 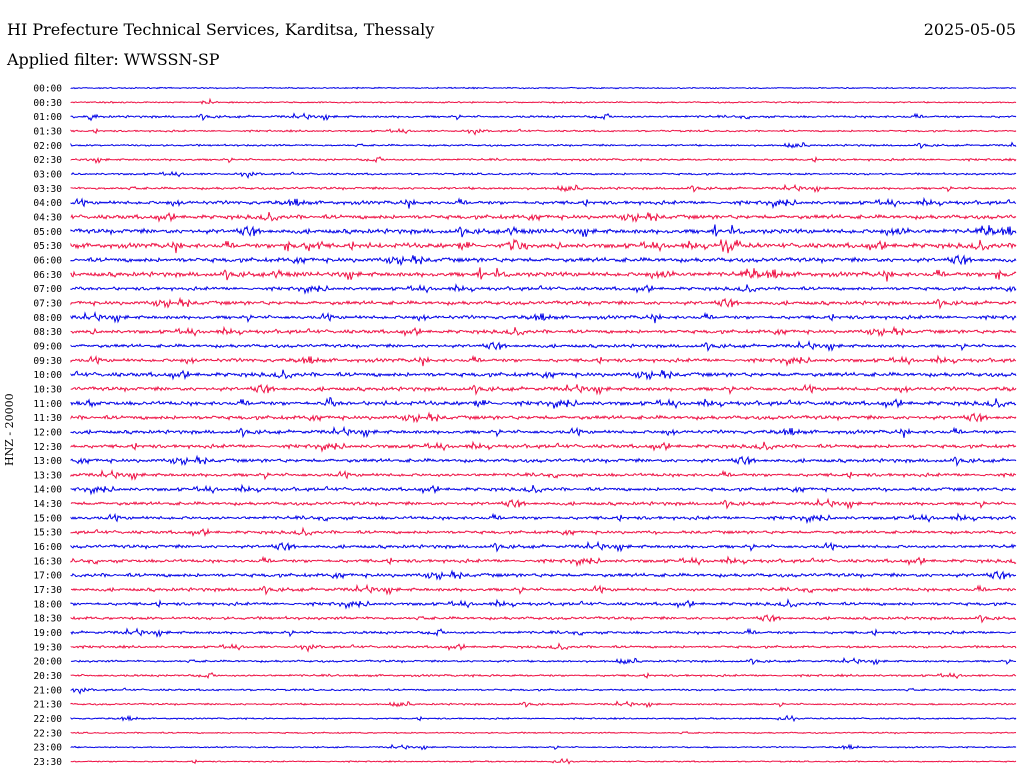 What do you see at coordinates (47, 404) in the screenshot?
I see `time-tick-label: 11:00` at bounding box center [47, 404].